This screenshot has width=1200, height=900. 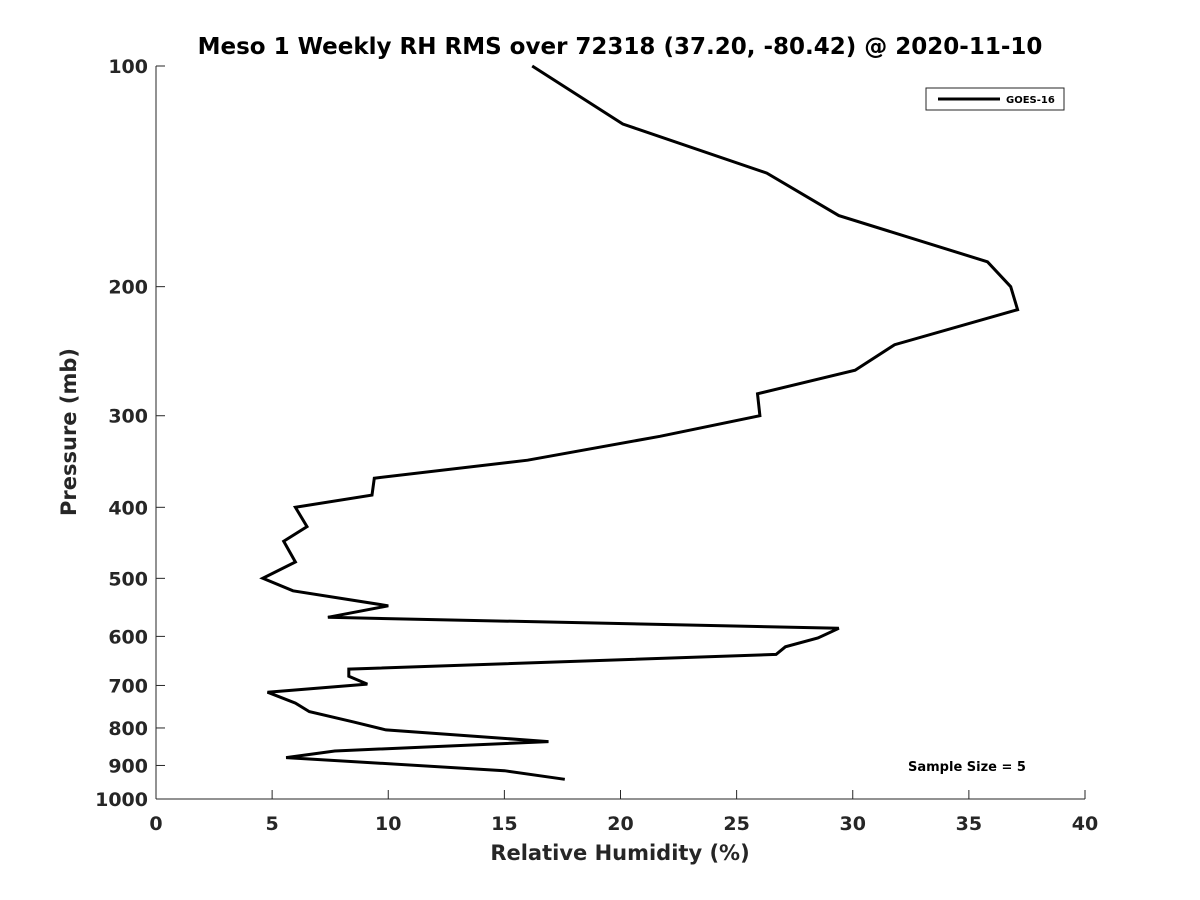 What do you see at coordinates (620, 824) in the screenshot?
I see `x-tick-label: 20` at bounding box center [620, 824].